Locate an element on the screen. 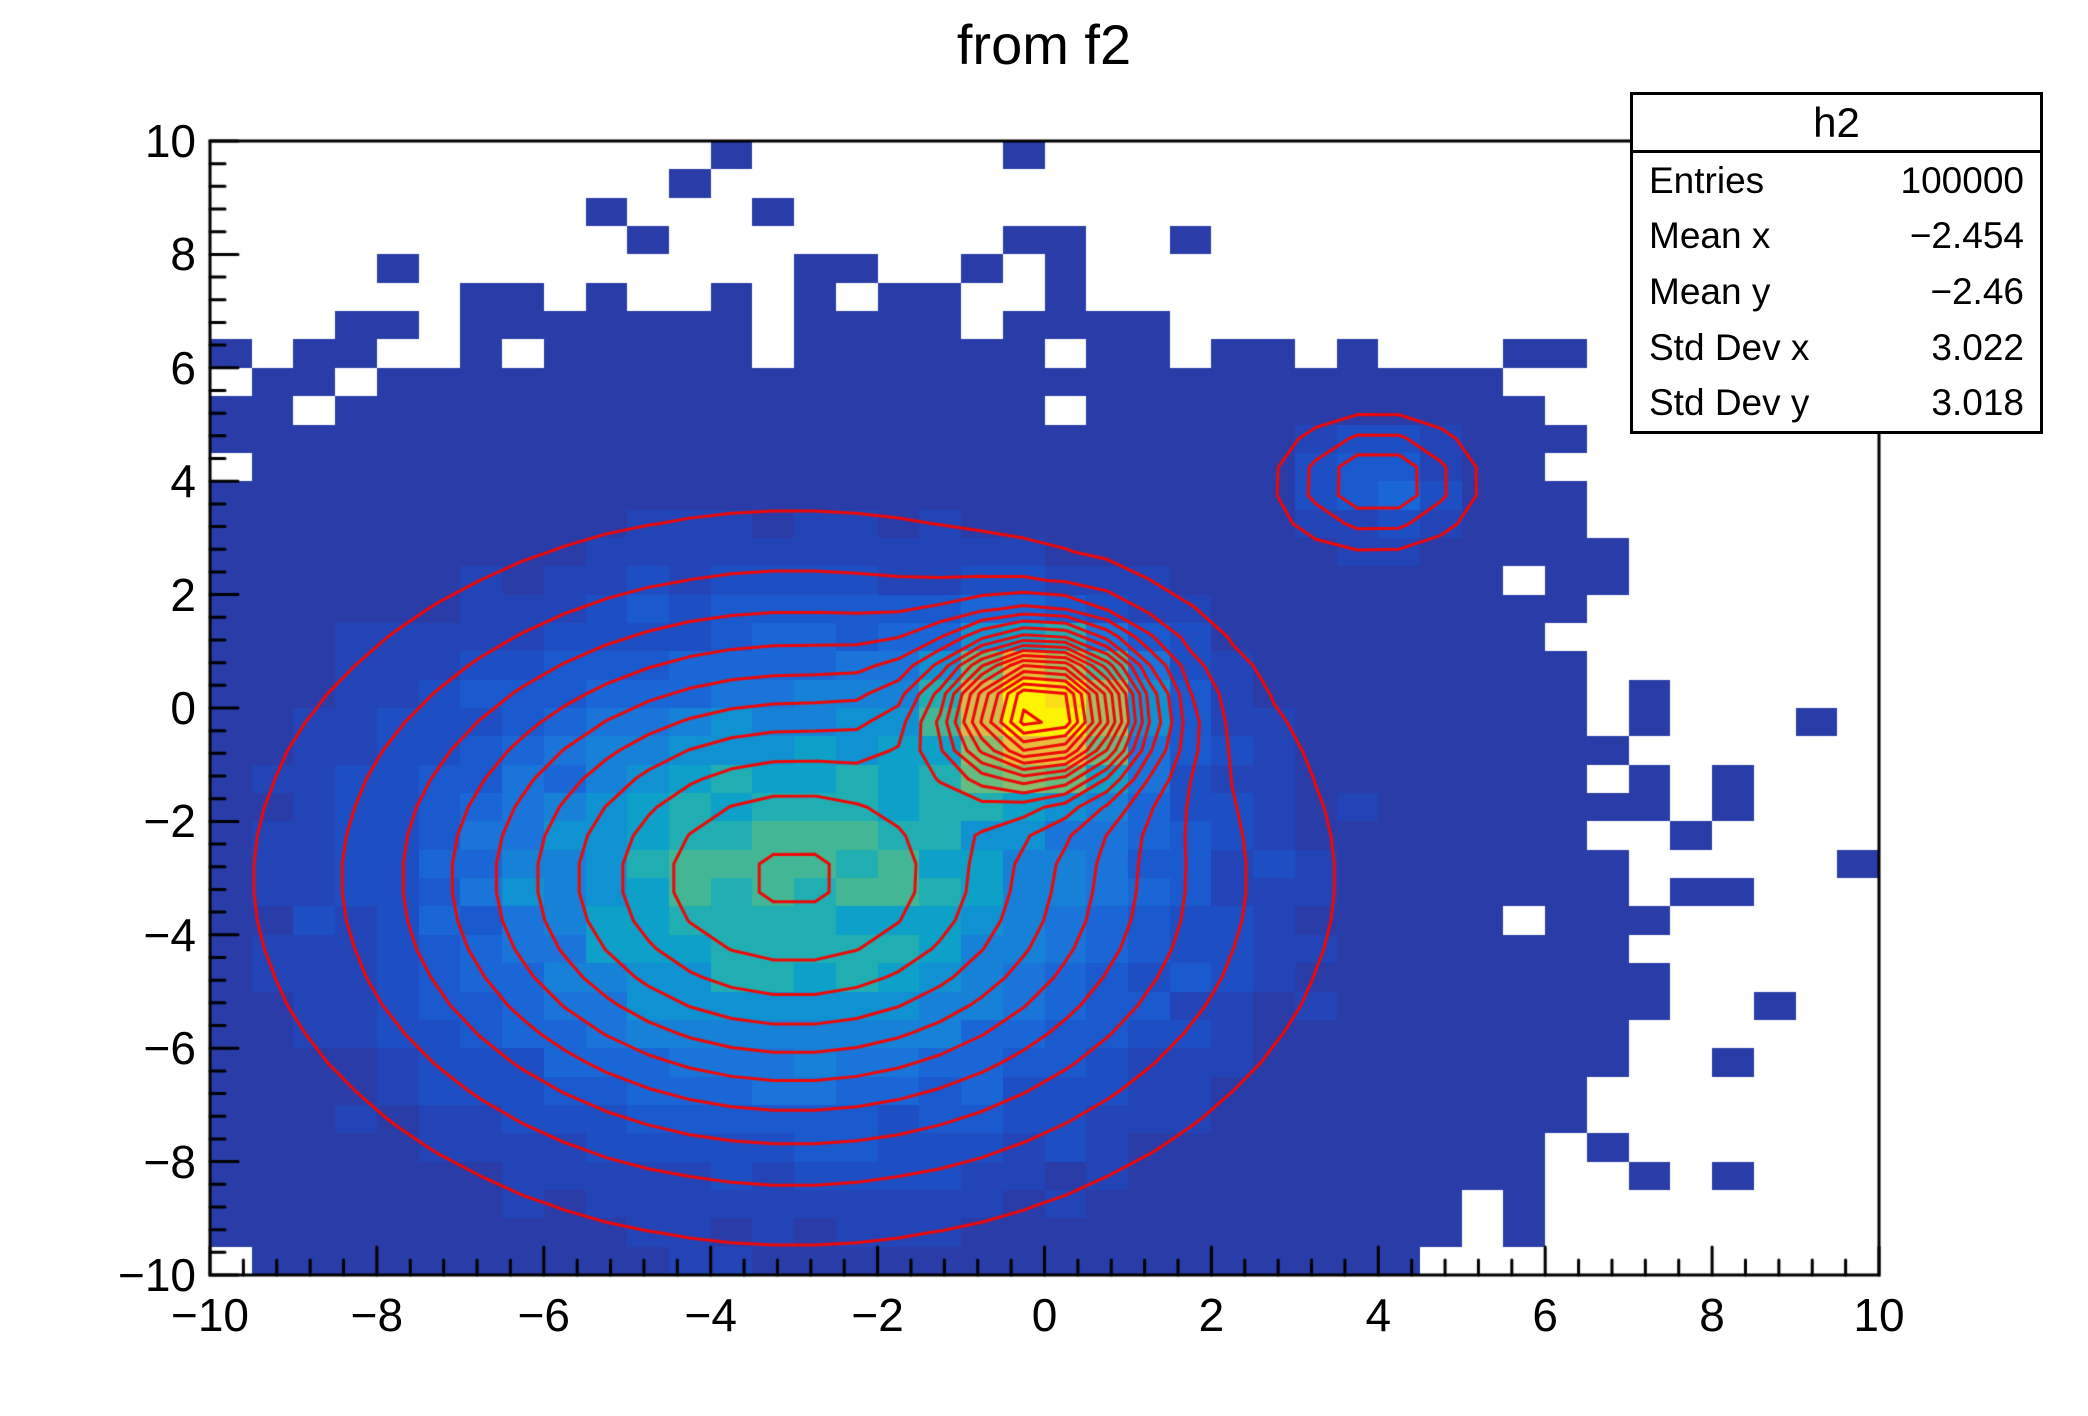 This screenshot has height=1416, width=2088. stat-value: −2.454 is located at coordinates (1966, 236).